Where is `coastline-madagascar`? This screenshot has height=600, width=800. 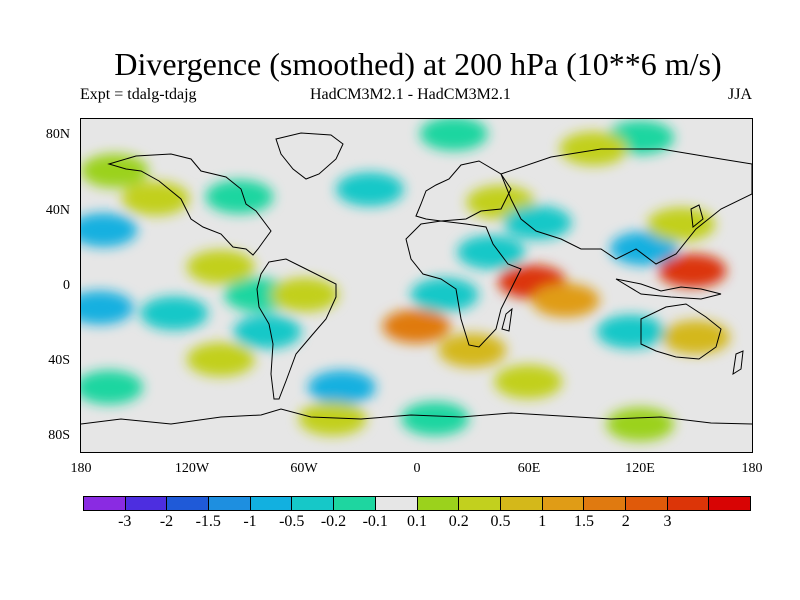
coastline-madagascar is located at coordinates (507, 319).